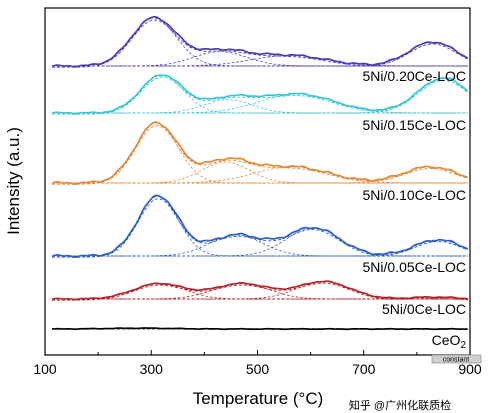 This screenshot has height=413, width=500. I want to click on series-3-measured-curve, so click(259, 153).